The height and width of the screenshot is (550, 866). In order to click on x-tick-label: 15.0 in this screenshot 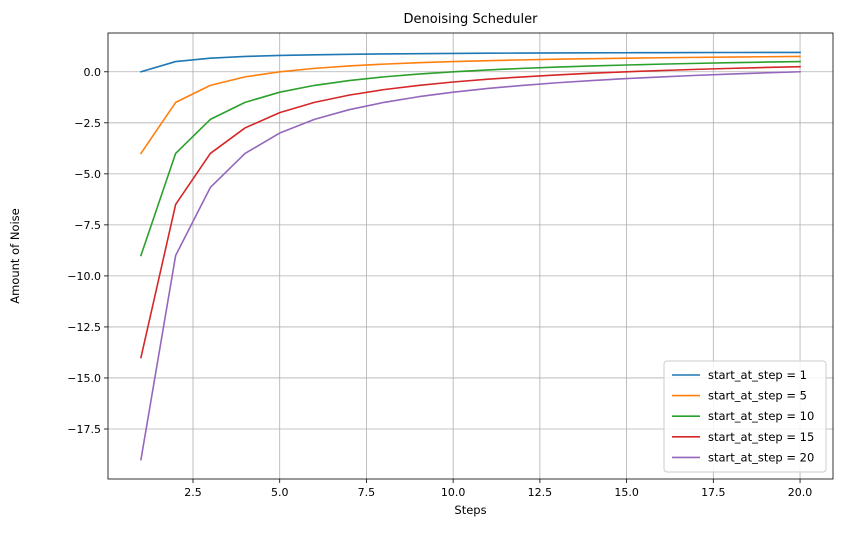, I will do `click(626, 492)`.